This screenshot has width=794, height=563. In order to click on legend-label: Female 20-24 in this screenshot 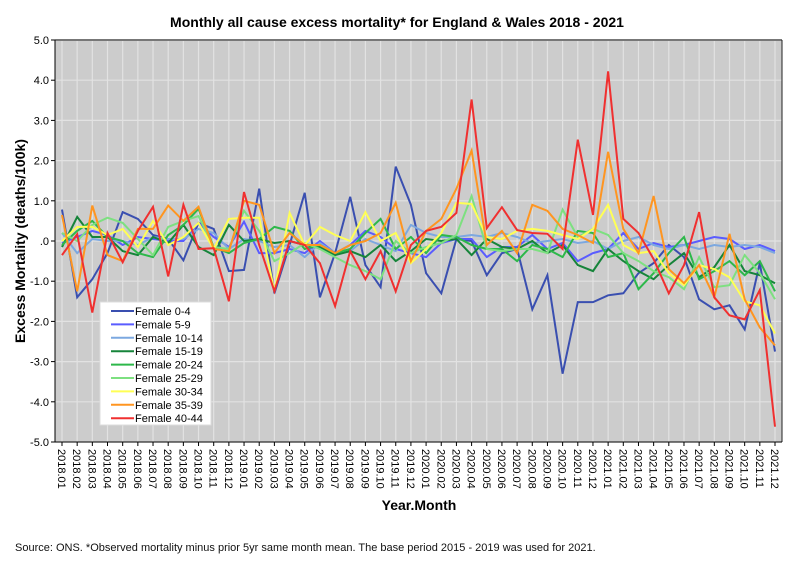, I will do `click(169, 366)`.